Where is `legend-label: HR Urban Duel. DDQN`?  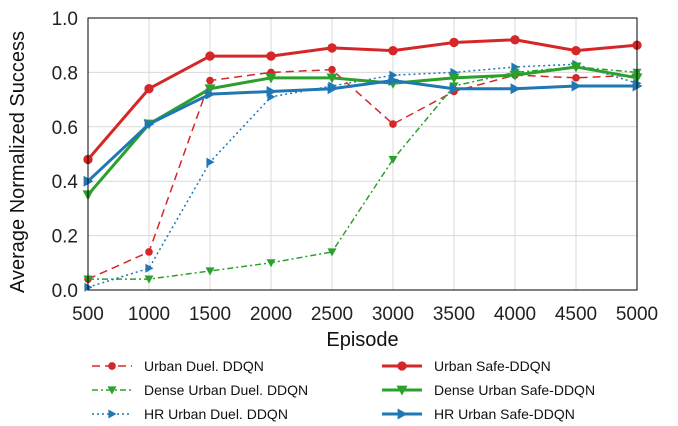
legend-label: HR Urban Duel. DDQN is located at coordinates (216, 414).